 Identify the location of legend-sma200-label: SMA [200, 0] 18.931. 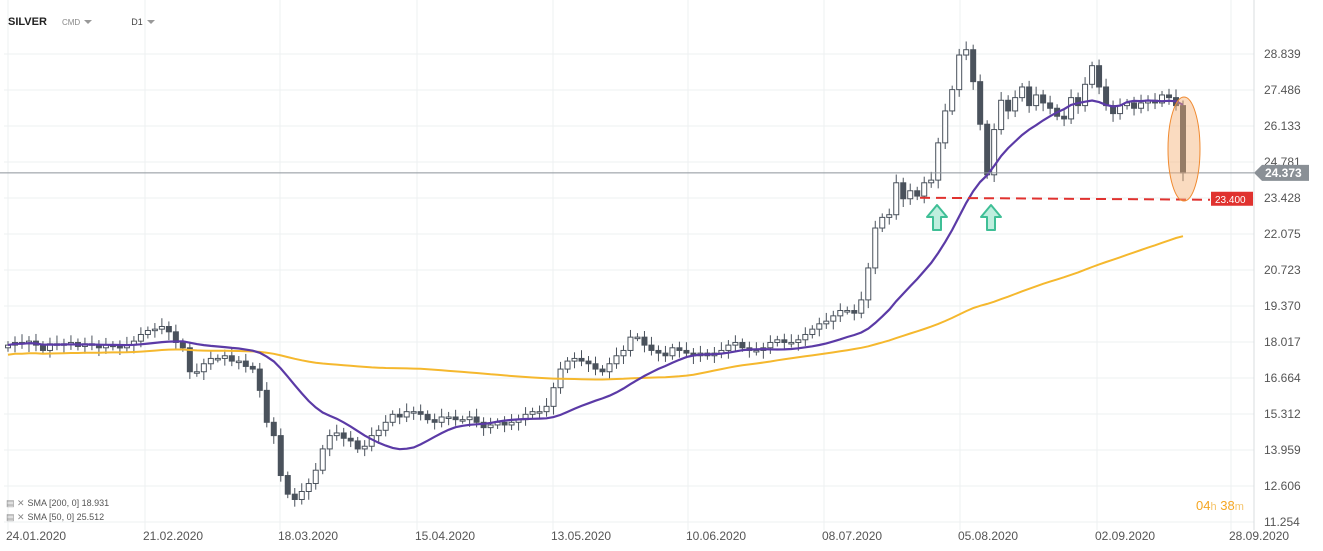
(68, 503).